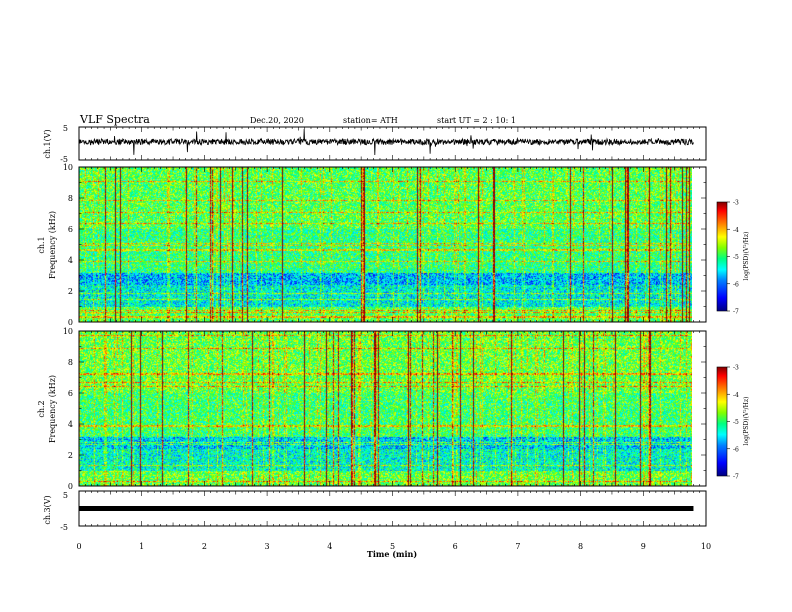 The width and height of the screenshot is (792, 612). I want to click on ch1-waveform-ylabel: ch.1(V), so click(47, 143).